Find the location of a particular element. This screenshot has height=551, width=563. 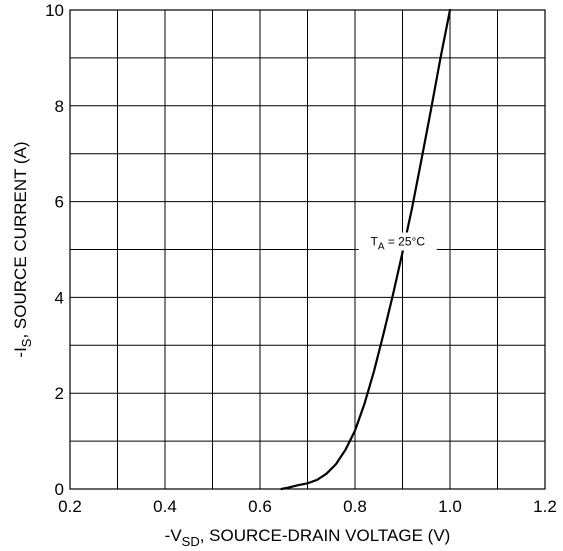

y-axis-label-suffix: , SOURCE CURRENT (A) is located at coordinates (20, 239).